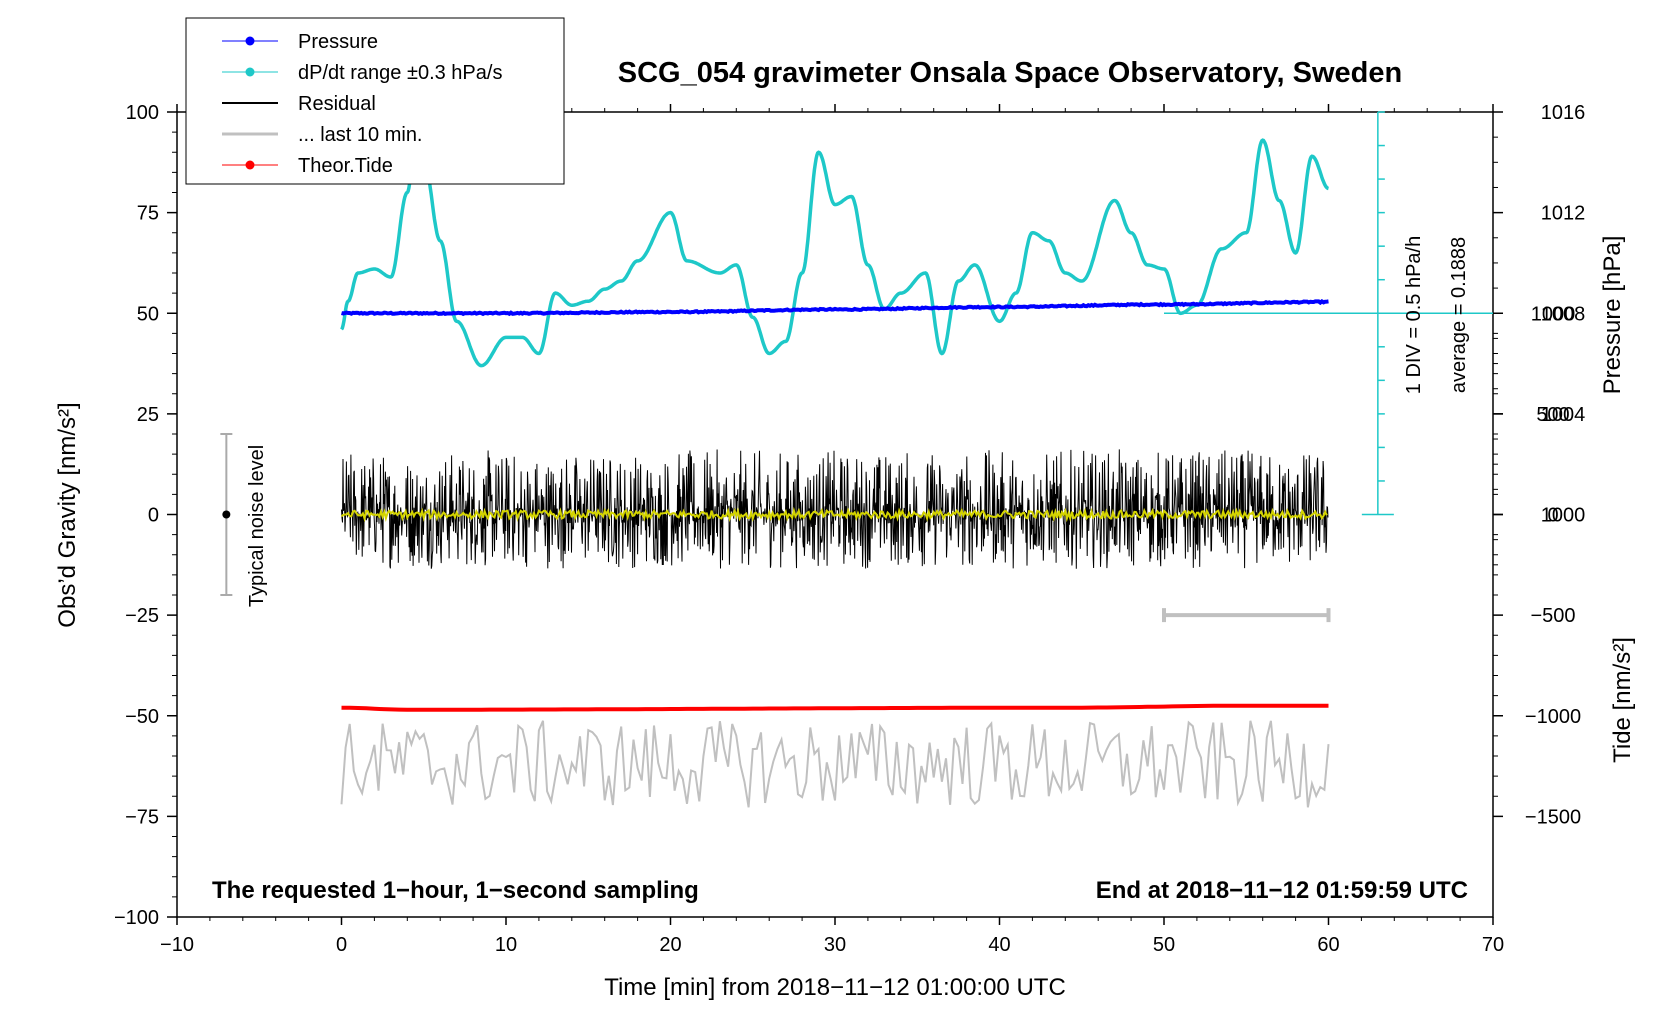 The image size is (1676, 1020). I want to click on tide-tick-label: −500, so click(1552, 616).